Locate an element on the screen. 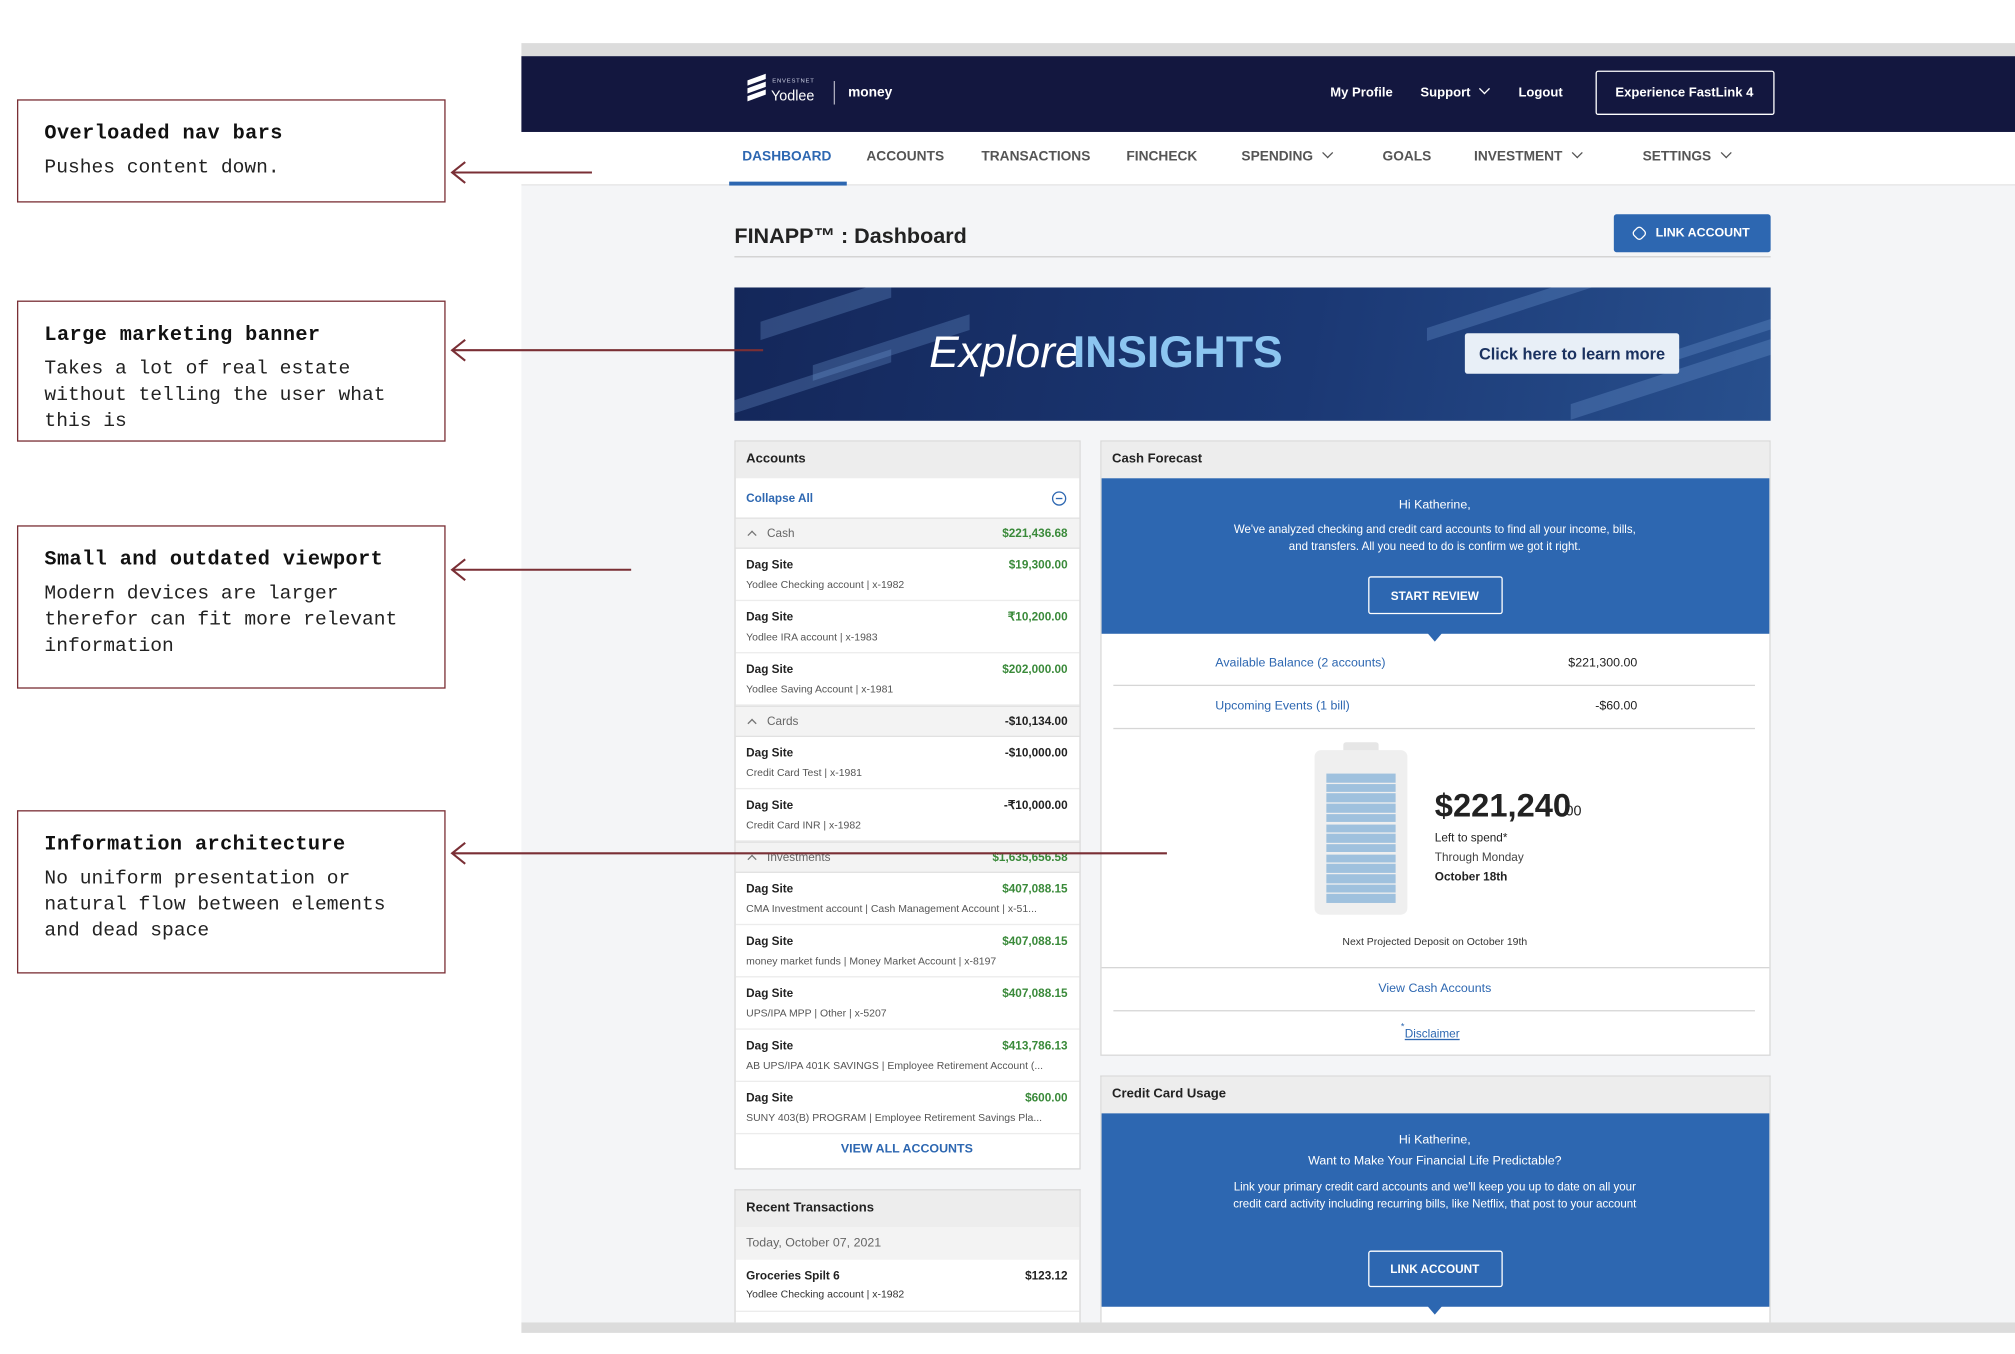 This screenshot has width=2015, height=1354. banner-title-a: Explore is located at coordinates (1004, 352).